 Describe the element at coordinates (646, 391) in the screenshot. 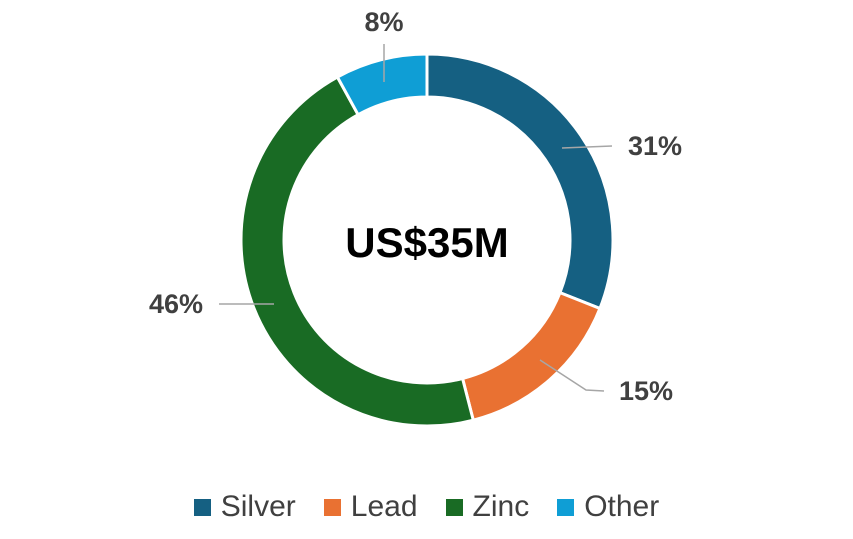

I see `data-label-lead: 15%` at that location.